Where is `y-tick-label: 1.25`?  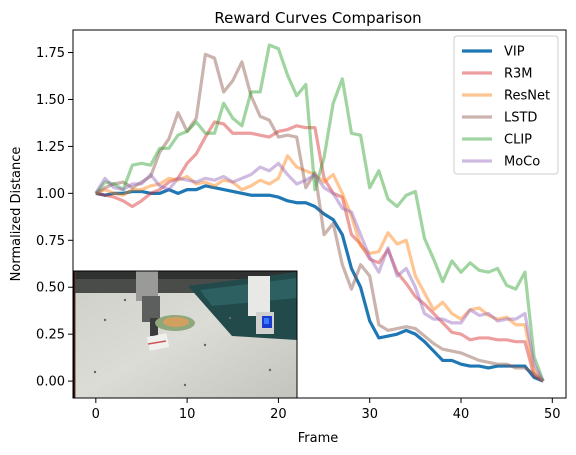 y-tick-label: 1.25 is located at coordinates (50, 147).